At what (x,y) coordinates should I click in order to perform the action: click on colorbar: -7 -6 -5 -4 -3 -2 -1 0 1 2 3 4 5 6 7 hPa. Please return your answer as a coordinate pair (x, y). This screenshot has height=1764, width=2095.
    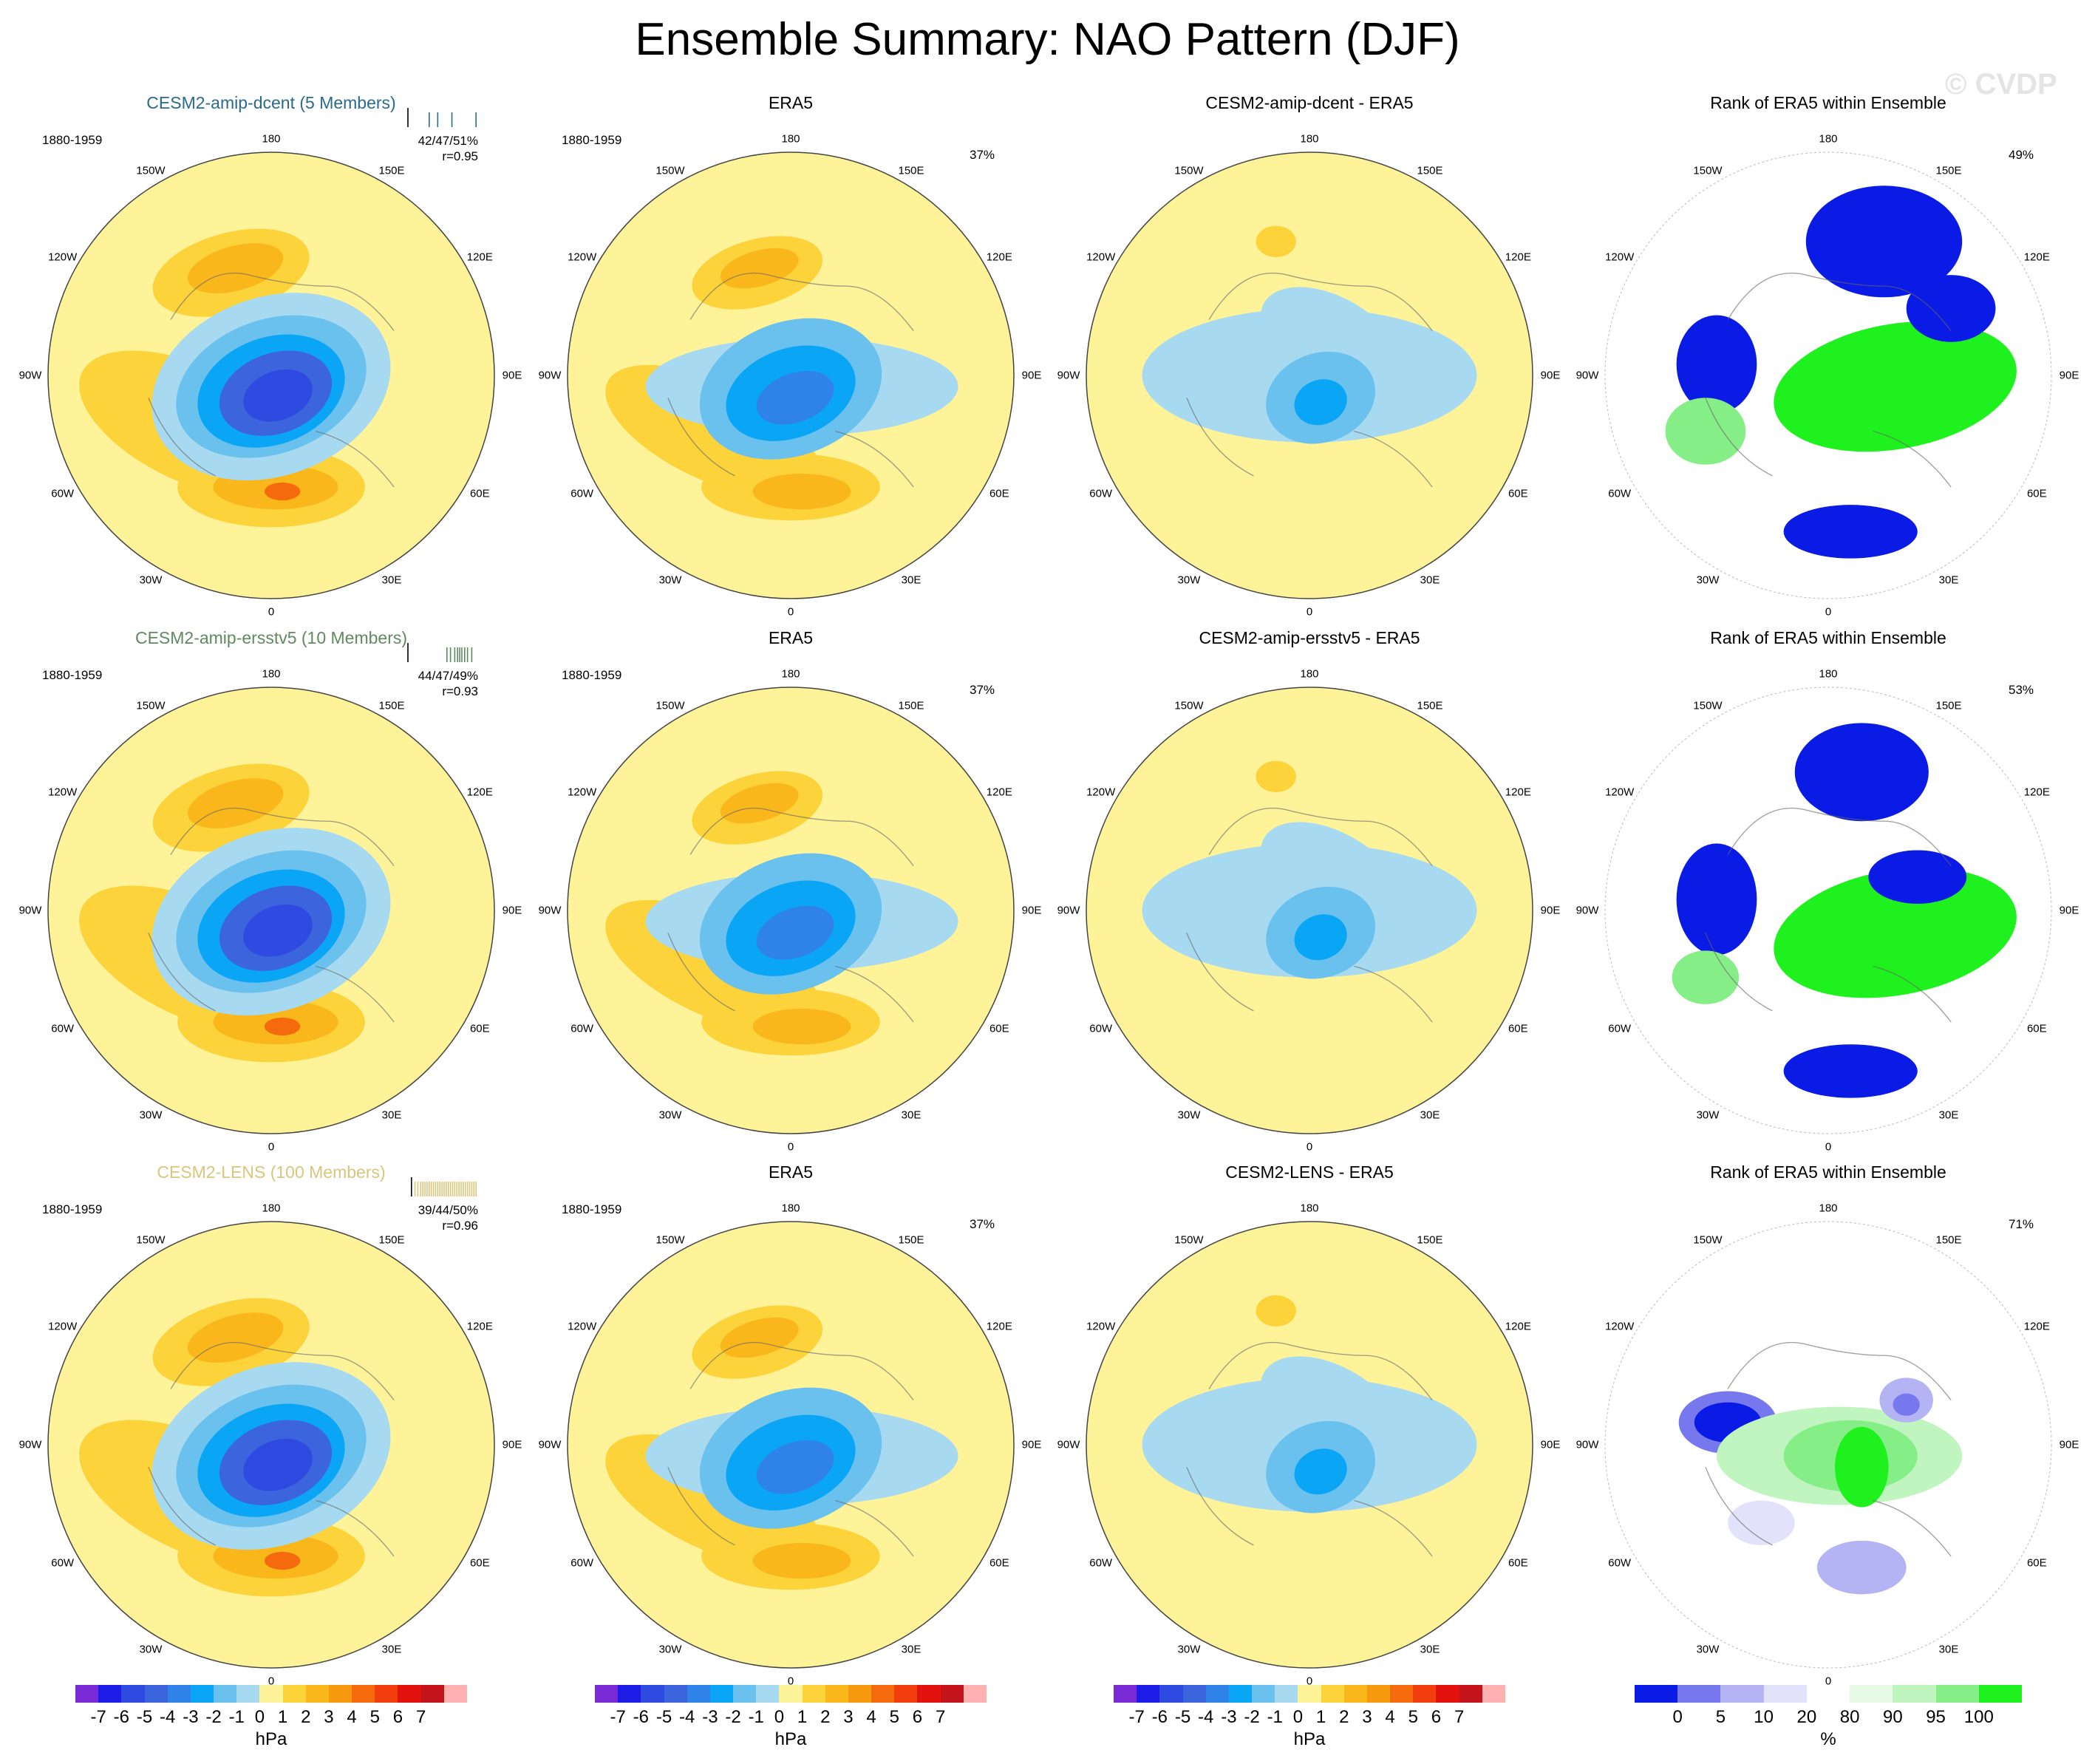
    Looking at the image, I should click on (1310, 1718).